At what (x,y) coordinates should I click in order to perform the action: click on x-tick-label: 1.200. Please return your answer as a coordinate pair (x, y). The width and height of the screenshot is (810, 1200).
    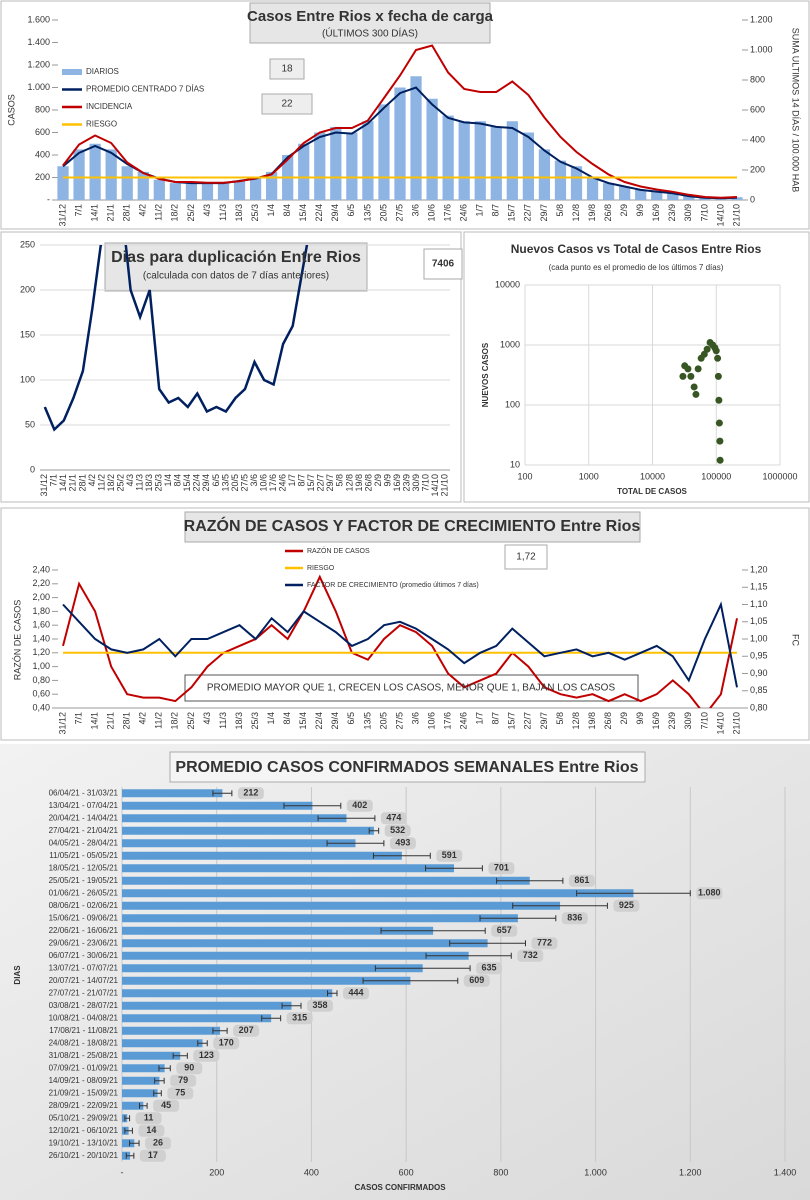
    Looking at the image, I should click on (690, 1172).